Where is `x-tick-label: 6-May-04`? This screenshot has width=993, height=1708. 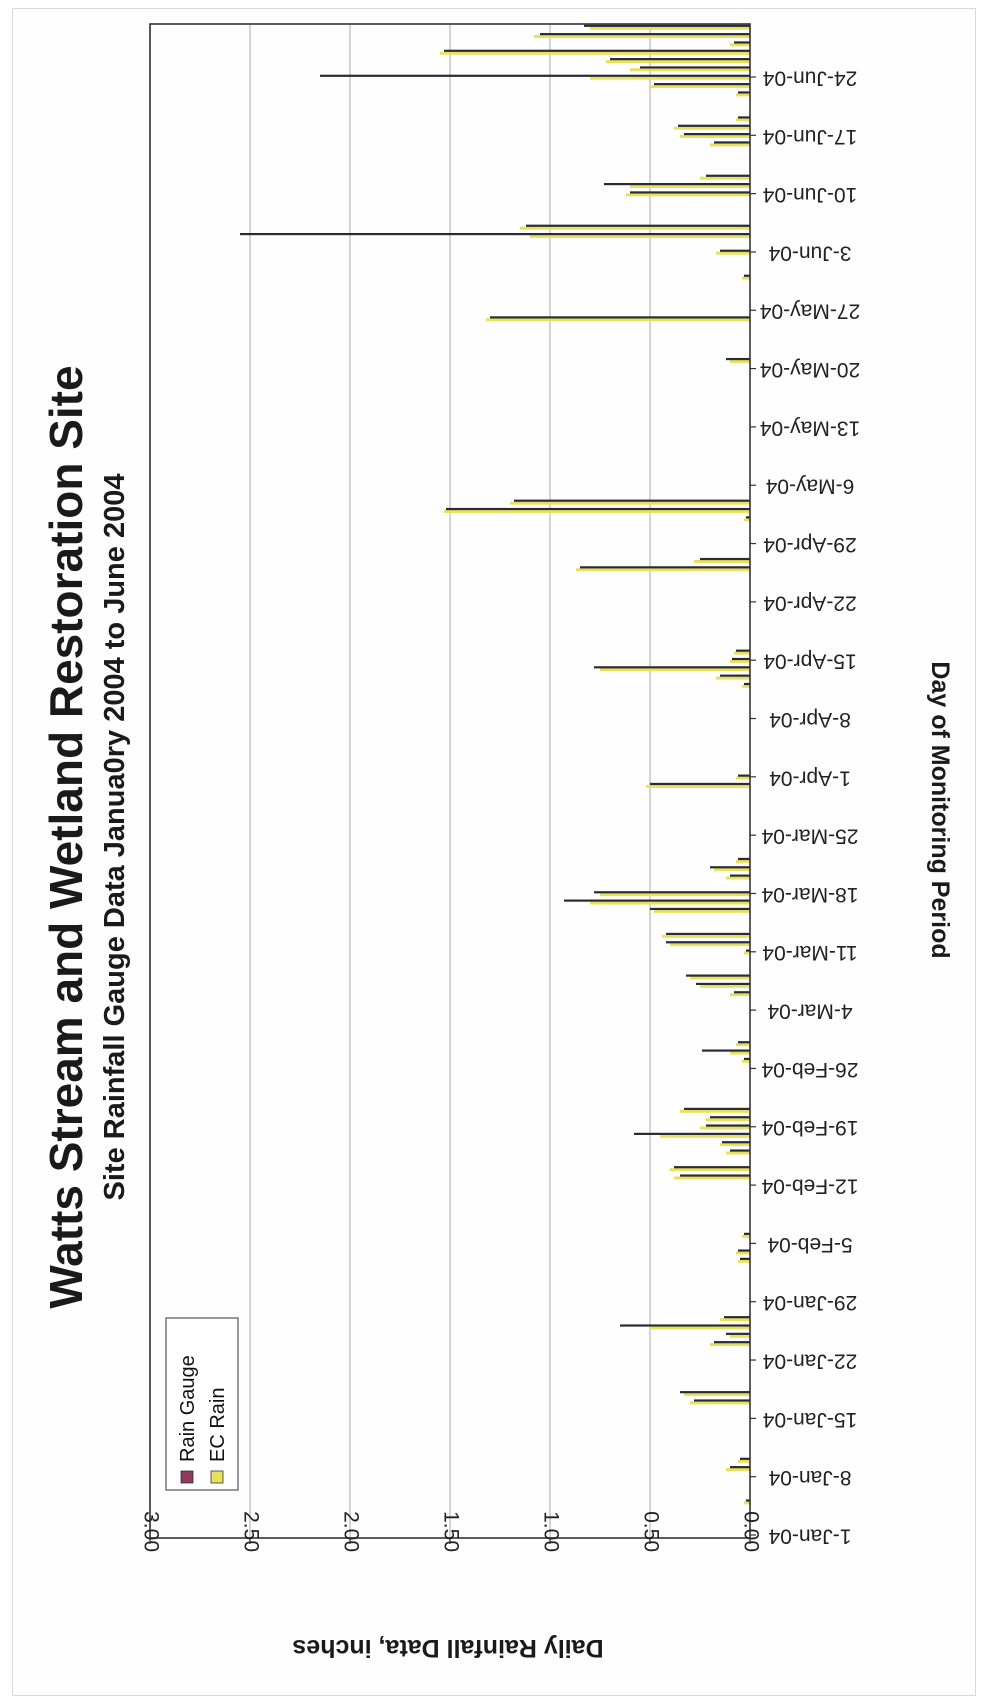 x-tick-label: 6-May-04 is located at coordinates (809, 486).